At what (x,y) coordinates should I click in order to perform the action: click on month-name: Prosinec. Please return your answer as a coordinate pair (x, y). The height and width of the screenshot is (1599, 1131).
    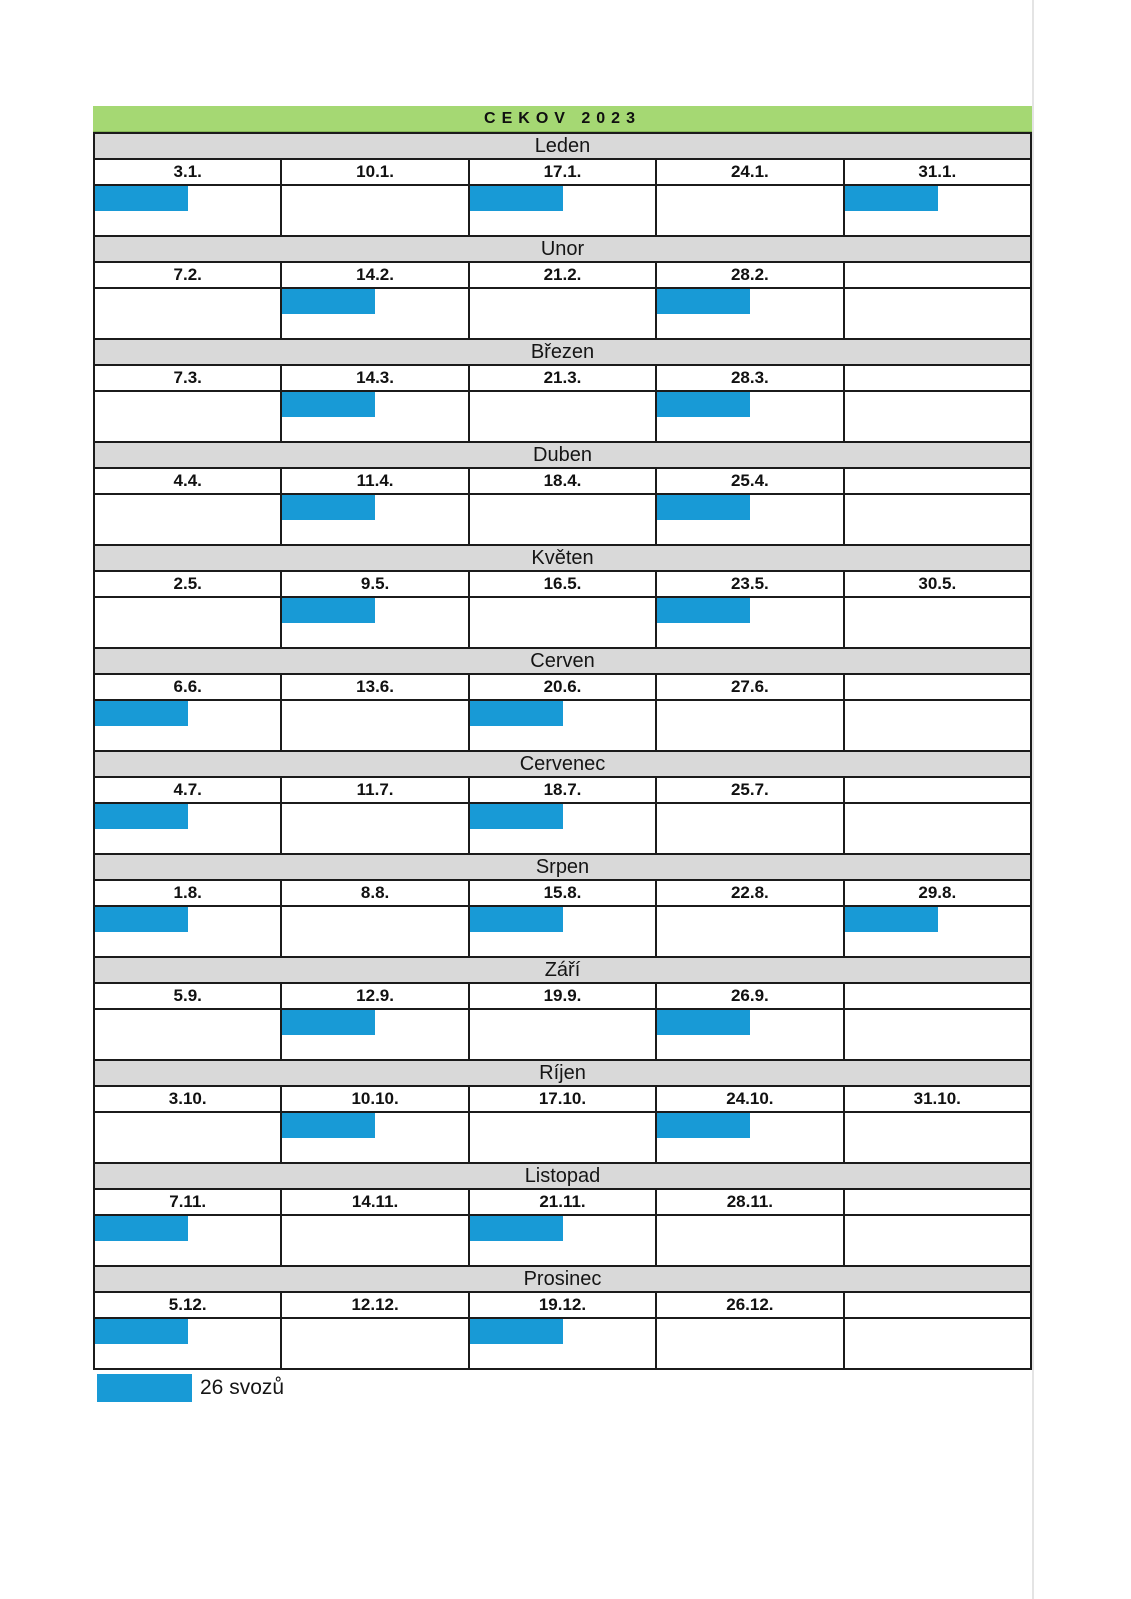
    Looking at the image, I should click on (562, 1279).